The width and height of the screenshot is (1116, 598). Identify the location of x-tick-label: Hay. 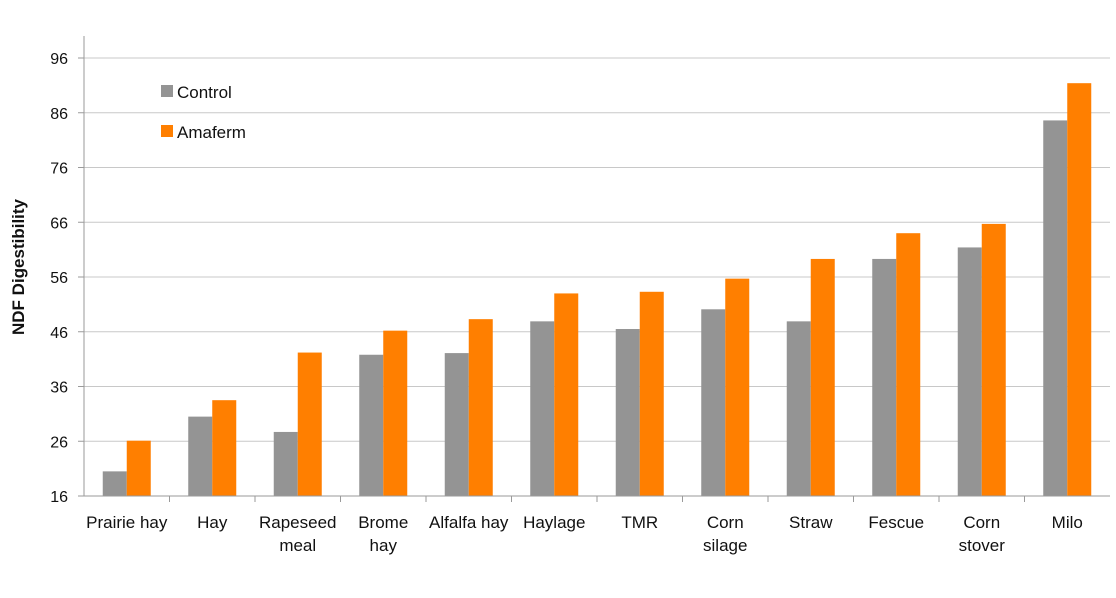
(212, 522).